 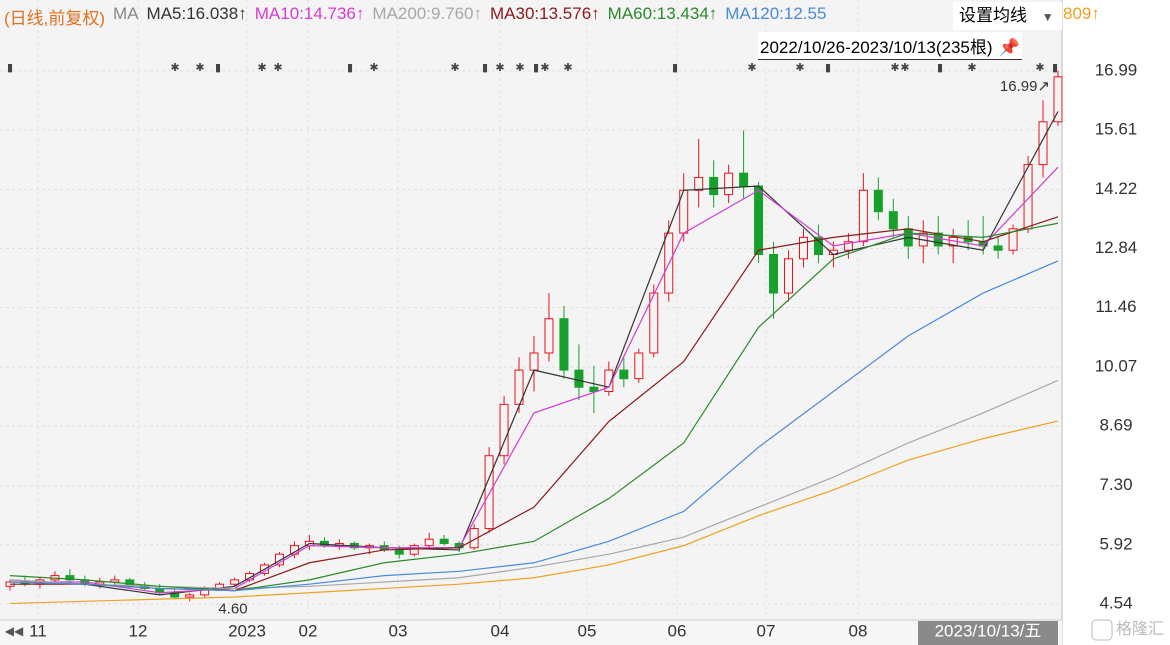 What do you see at coordinates (309, 13) in the screenshot?
I see `legend-item: MA10:14.736↑` at bounding box center [309, 13].